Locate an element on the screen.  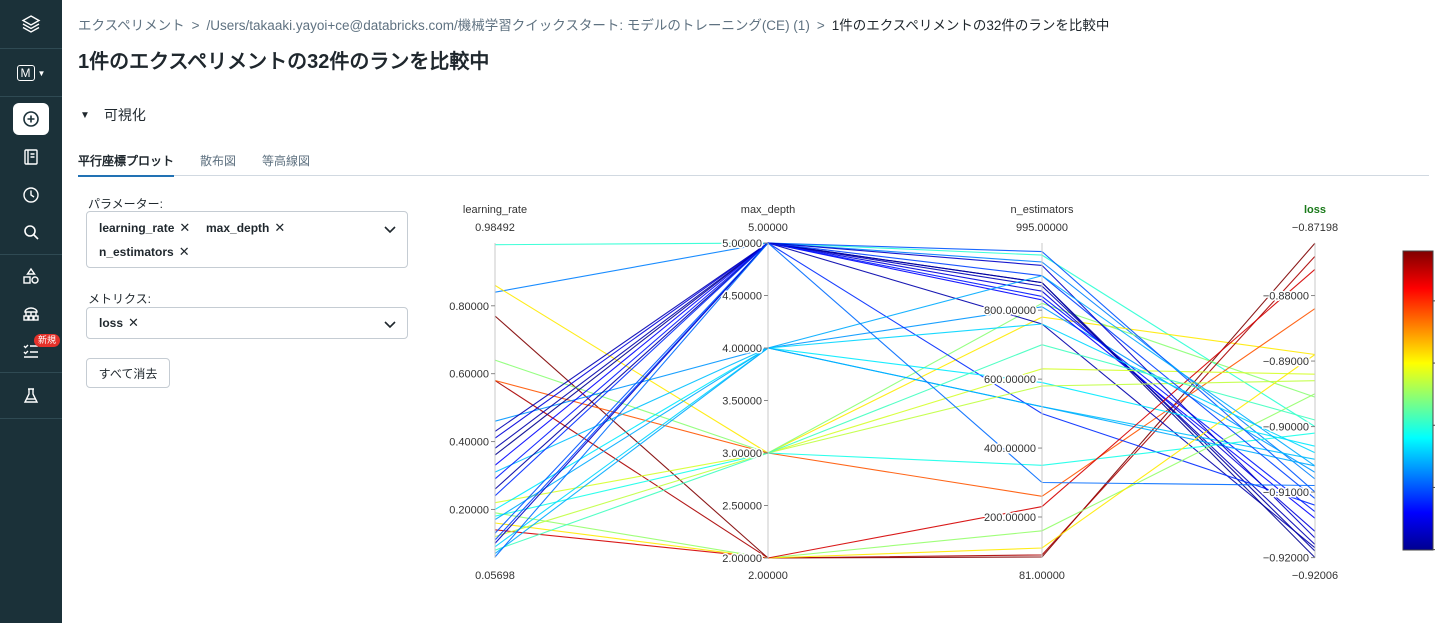
axis-min-label: −0.92006 is located at coordinates (1315, 576).